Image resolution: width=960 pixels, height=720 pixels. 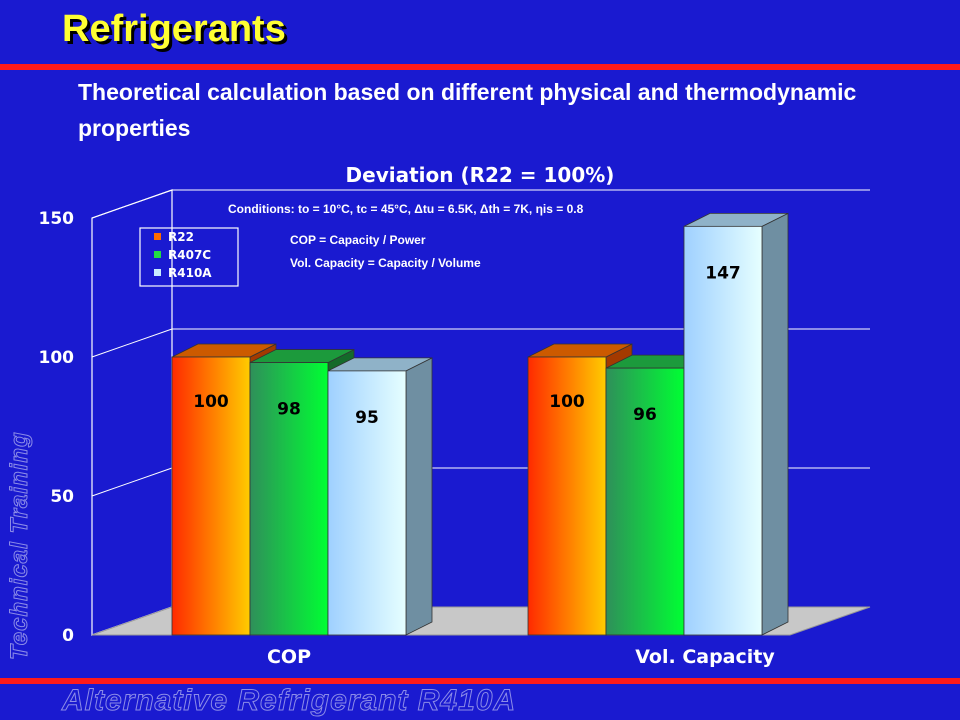 What do you see at coordinates (289, 657) in the screenshot?
I see `x-tick-label: COP` at bounding box center [289, 657].